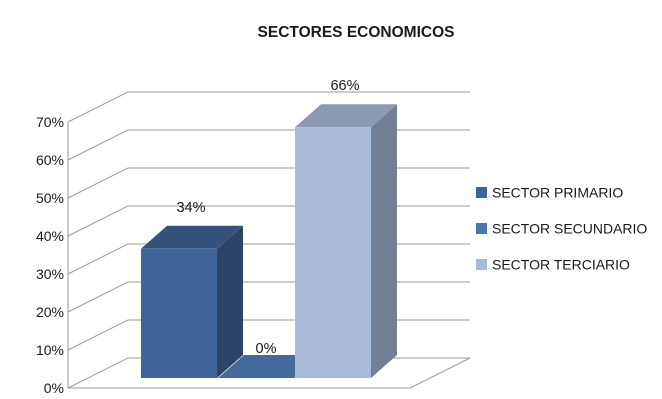  Describe the element at coordinates (50, 122) in the screenshot. I see `y-tick-label: 70%` at that location.